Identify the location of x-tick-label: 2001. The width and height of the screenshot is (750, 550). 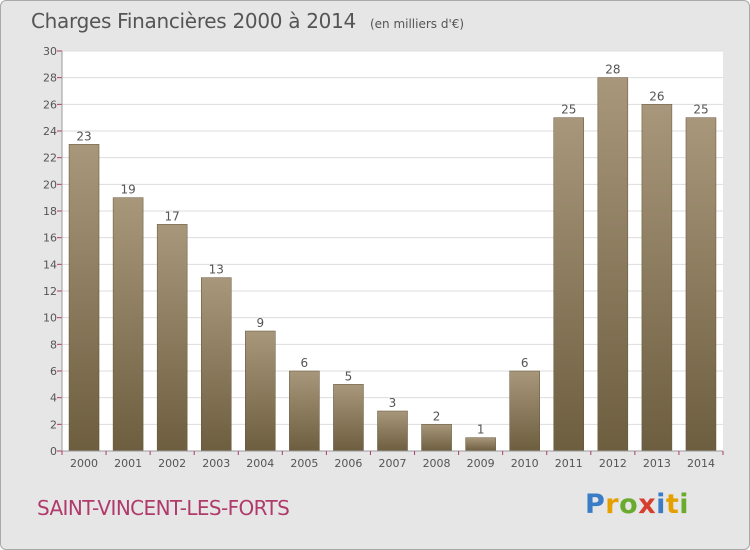
(128, 463).